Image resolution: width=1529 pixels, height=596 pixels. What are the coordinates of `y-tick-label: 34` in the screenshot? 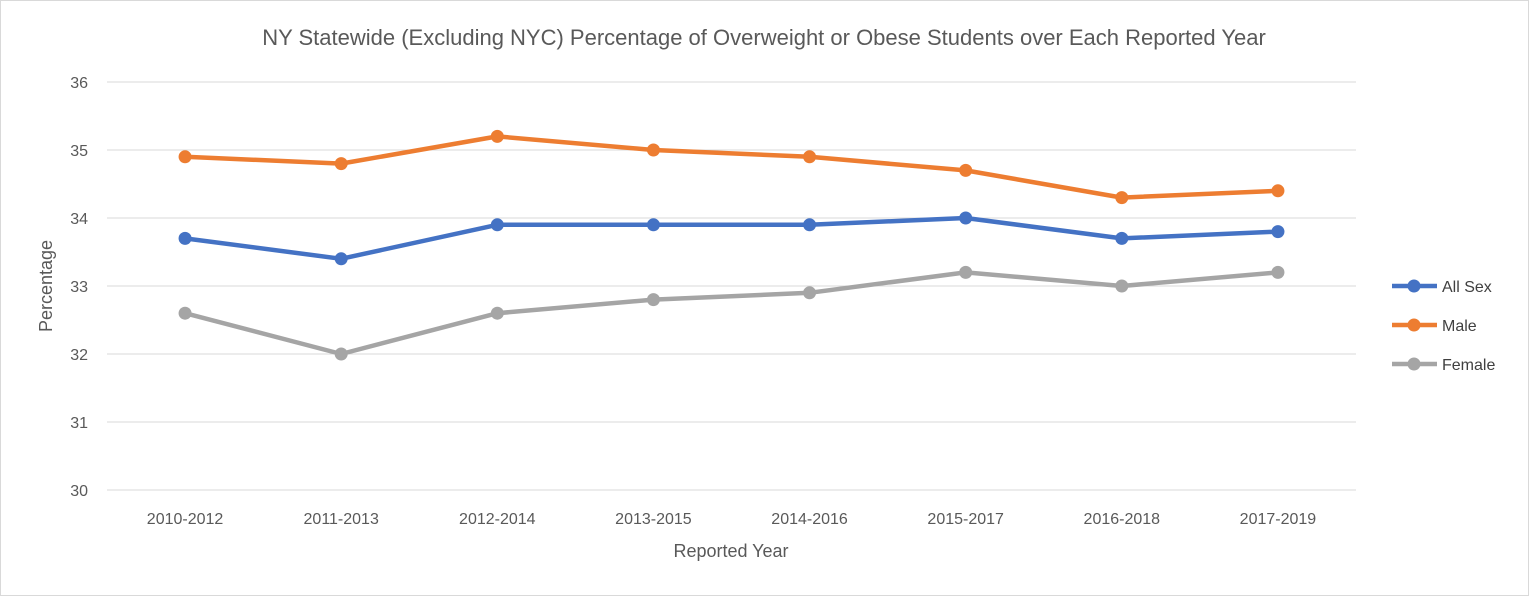 It's located at (79, 219).